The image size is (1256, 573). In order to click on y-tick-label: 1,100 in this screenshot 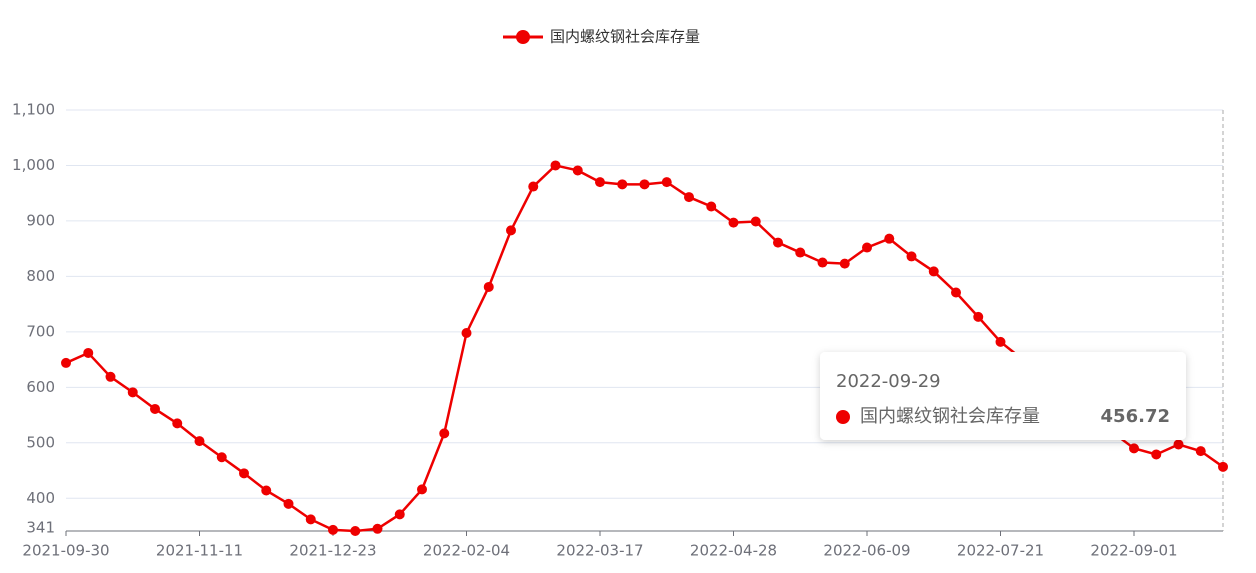, I will do `click(33, 110)`.